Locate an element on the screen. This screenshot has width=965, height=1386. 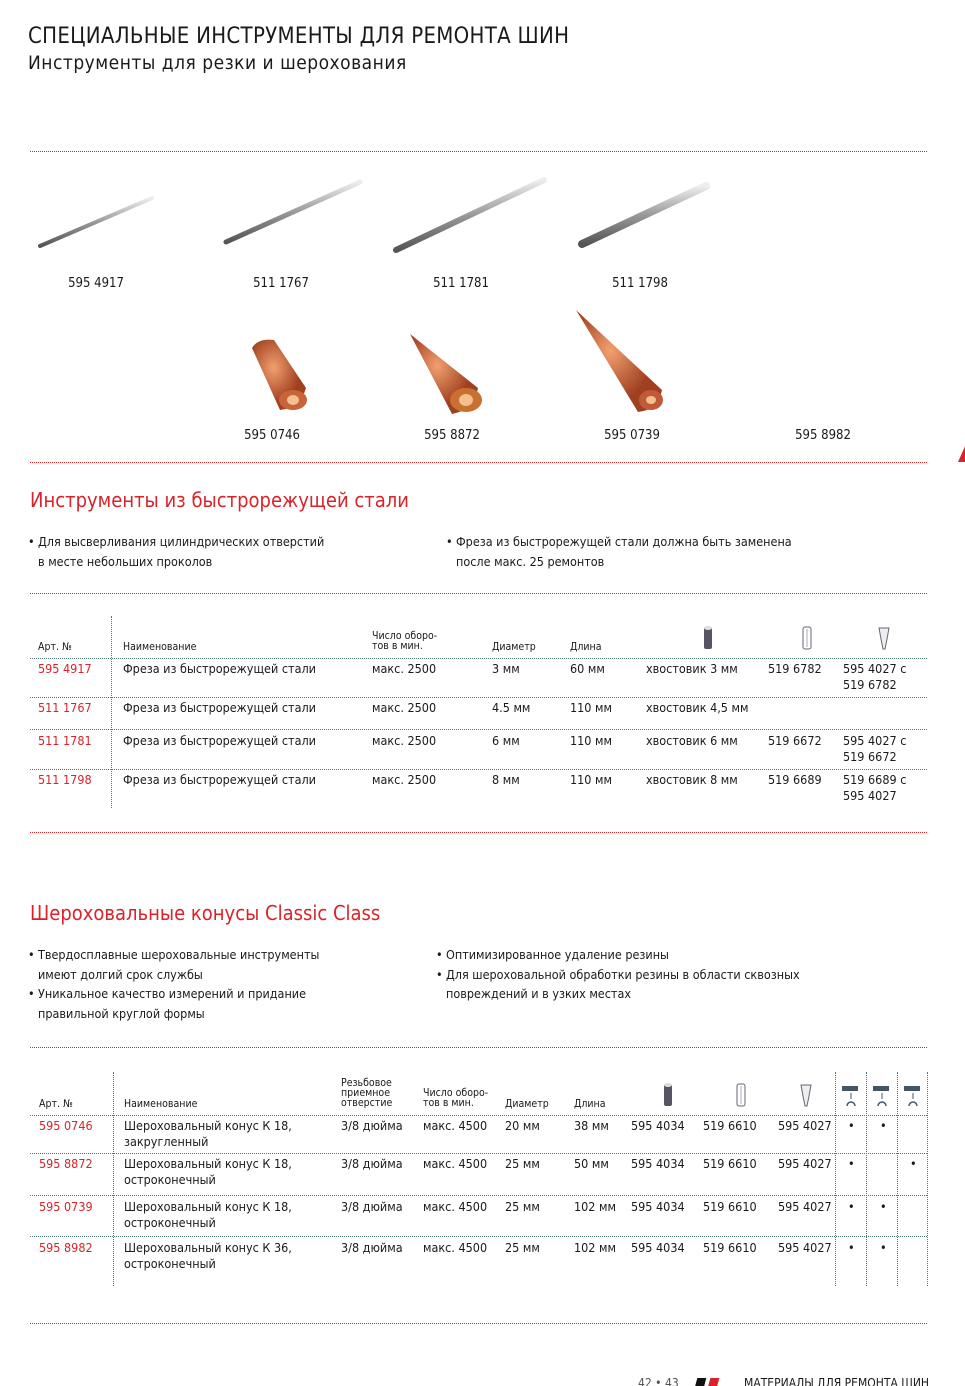
table-cell: хвостовик 8 мм is located at coordinates (692, 779).